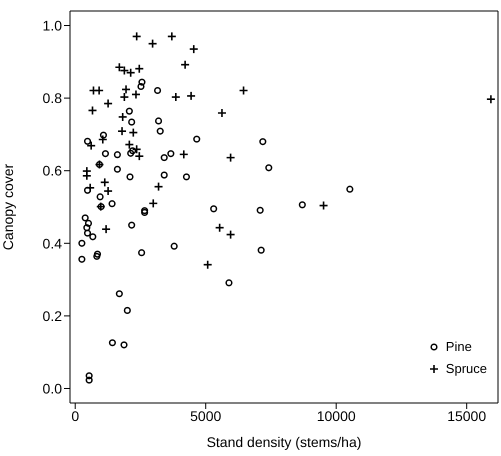 Image resolution: width=501 pixels, height=456 pixels. I want to click on x-tick-label: 5000, so click(206, 416).